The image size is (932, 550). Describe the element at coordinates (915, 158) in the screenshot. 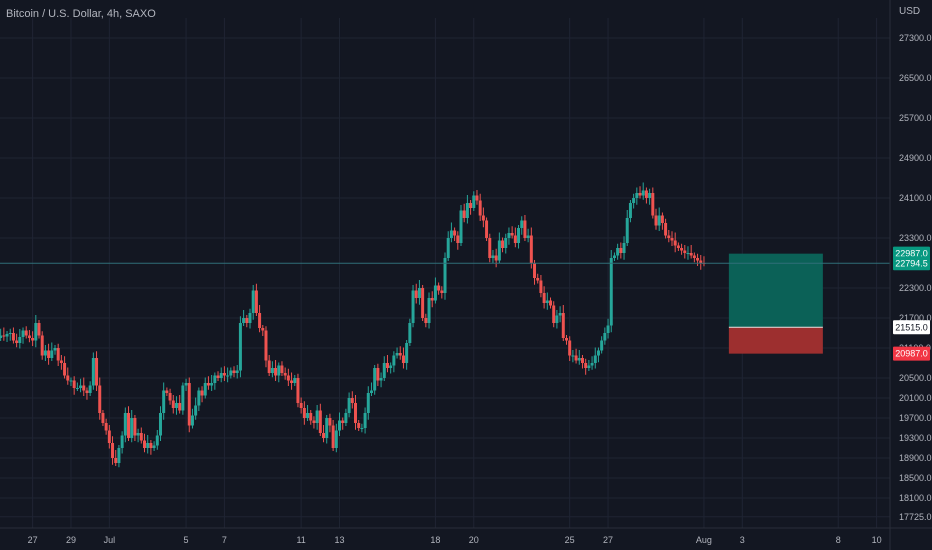

I see `y-tick-label: 24900.0` at that location.